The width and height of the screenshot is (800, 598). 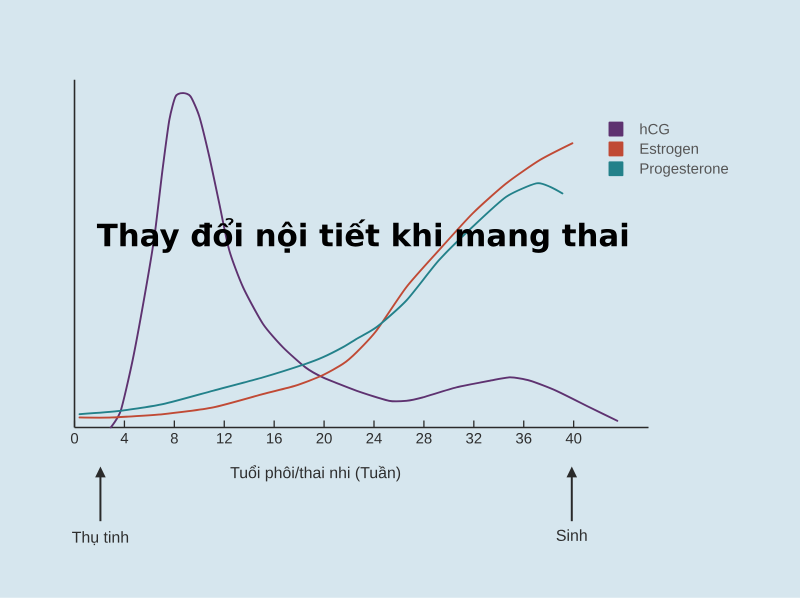 What do you see at coordinates (315, 473) in the screenshot?
I see `x-axis-title: Tuổi phôi/thai nhi (Tuần)` at bounding box center [315, 473].